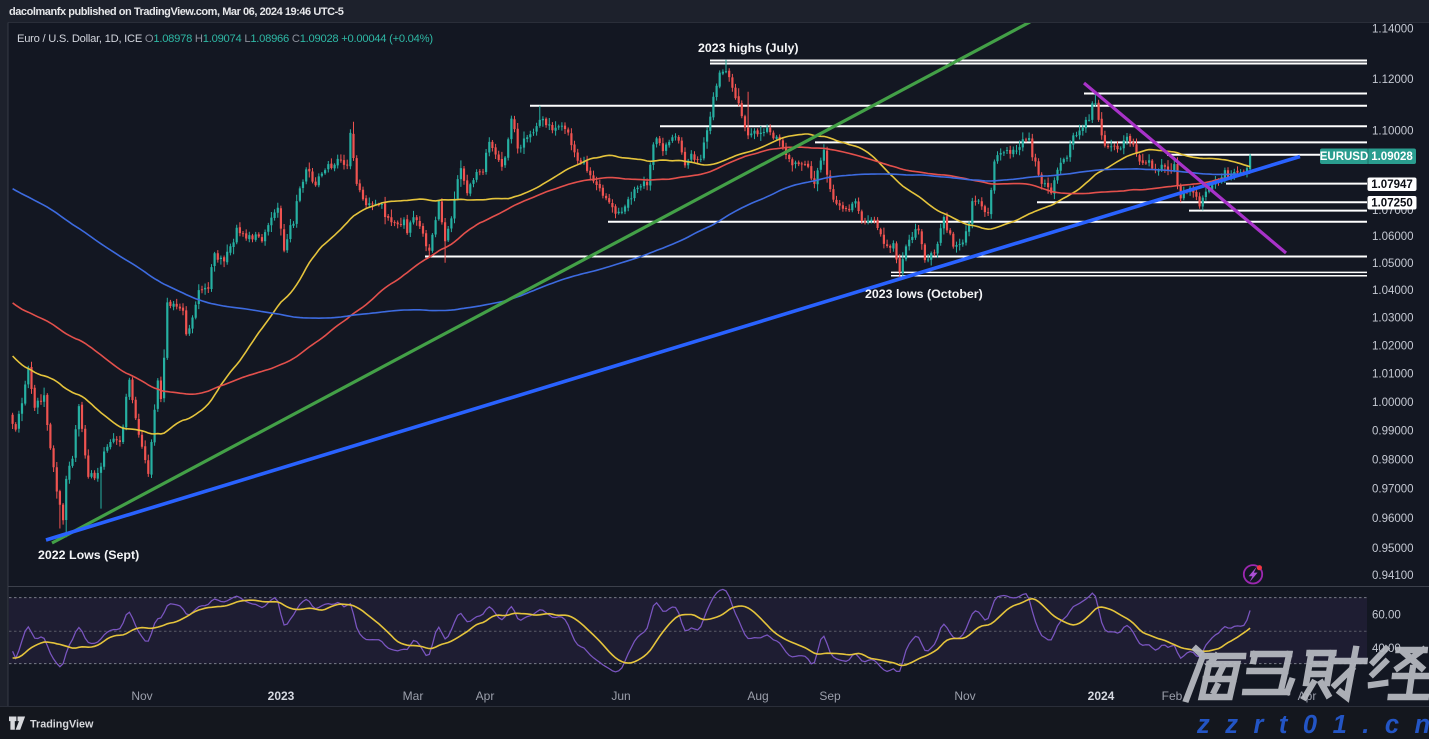 The image size is (1429, 739). Describe the element at coordinates (1393, 346) in the screenshot. I see `svg-text: 1.02000` at that location.